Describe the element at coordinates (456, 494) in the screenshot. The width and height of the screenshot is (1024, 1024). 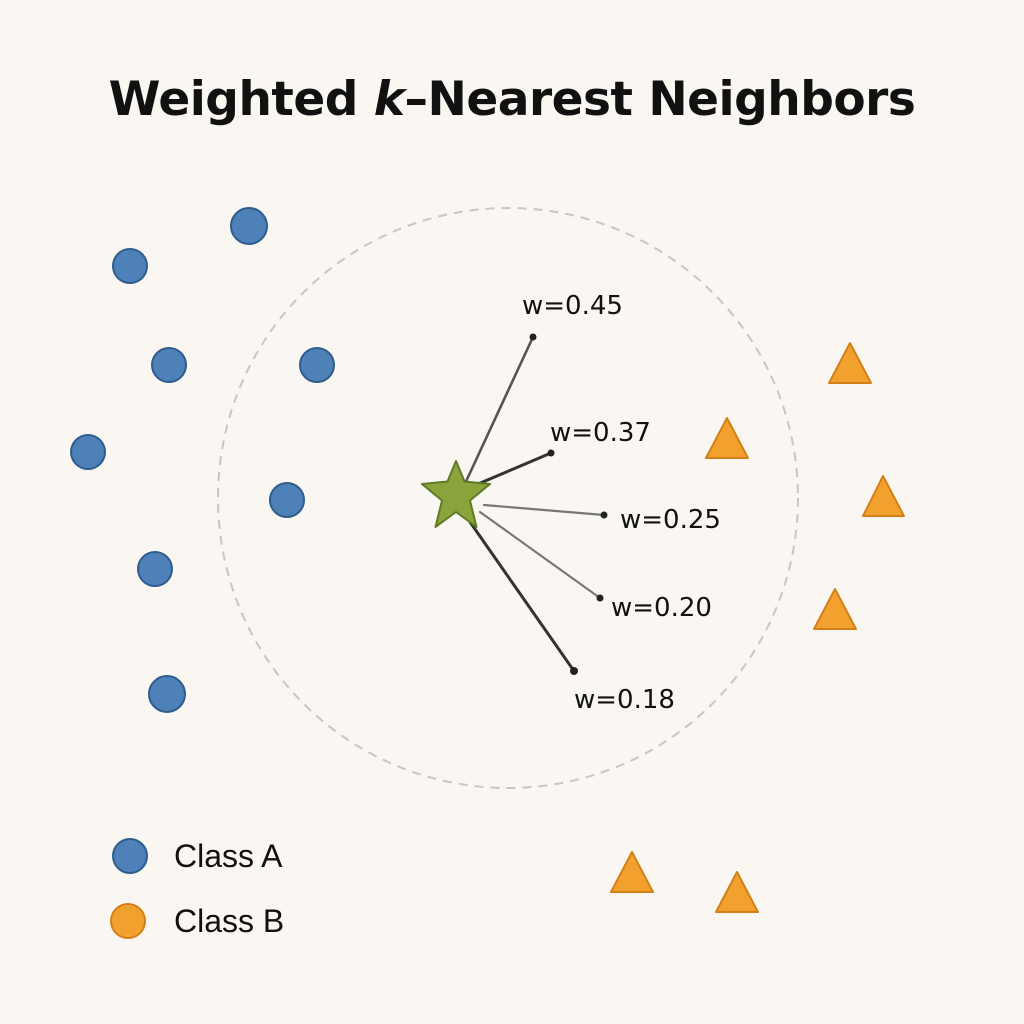
I see `query-point-star` at that location.